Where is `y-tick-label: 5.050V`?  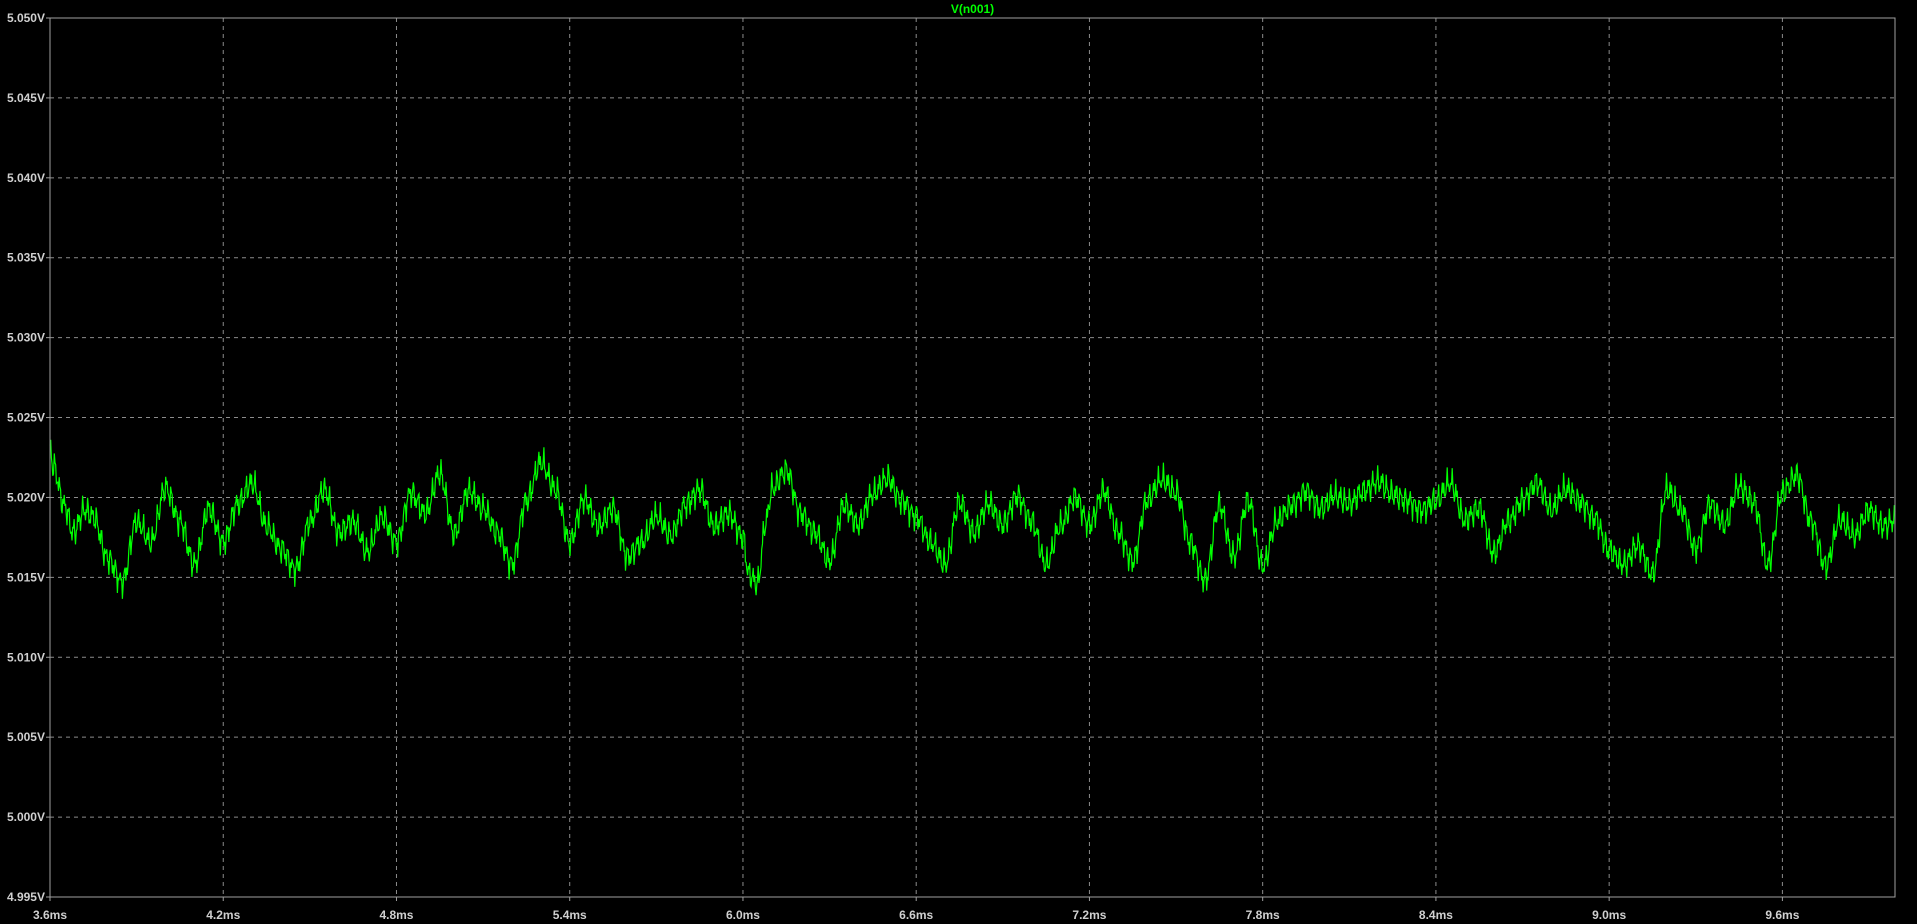
y-tick-label: 5.050V is located at coordinates (26, 18).